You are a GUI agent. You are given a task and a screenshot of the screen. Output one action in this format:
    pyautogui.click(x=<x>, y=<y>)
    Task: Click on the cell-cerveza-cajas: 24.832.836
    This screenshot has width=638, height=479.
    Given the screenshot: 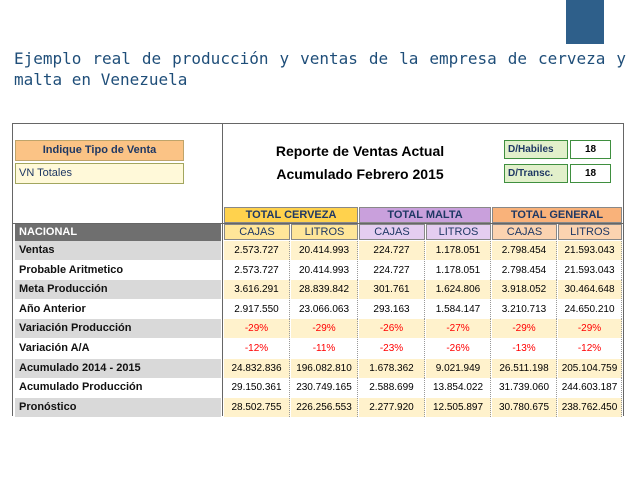 What is the action you would take?
    pyautogui.click(x=257, y=368)
    